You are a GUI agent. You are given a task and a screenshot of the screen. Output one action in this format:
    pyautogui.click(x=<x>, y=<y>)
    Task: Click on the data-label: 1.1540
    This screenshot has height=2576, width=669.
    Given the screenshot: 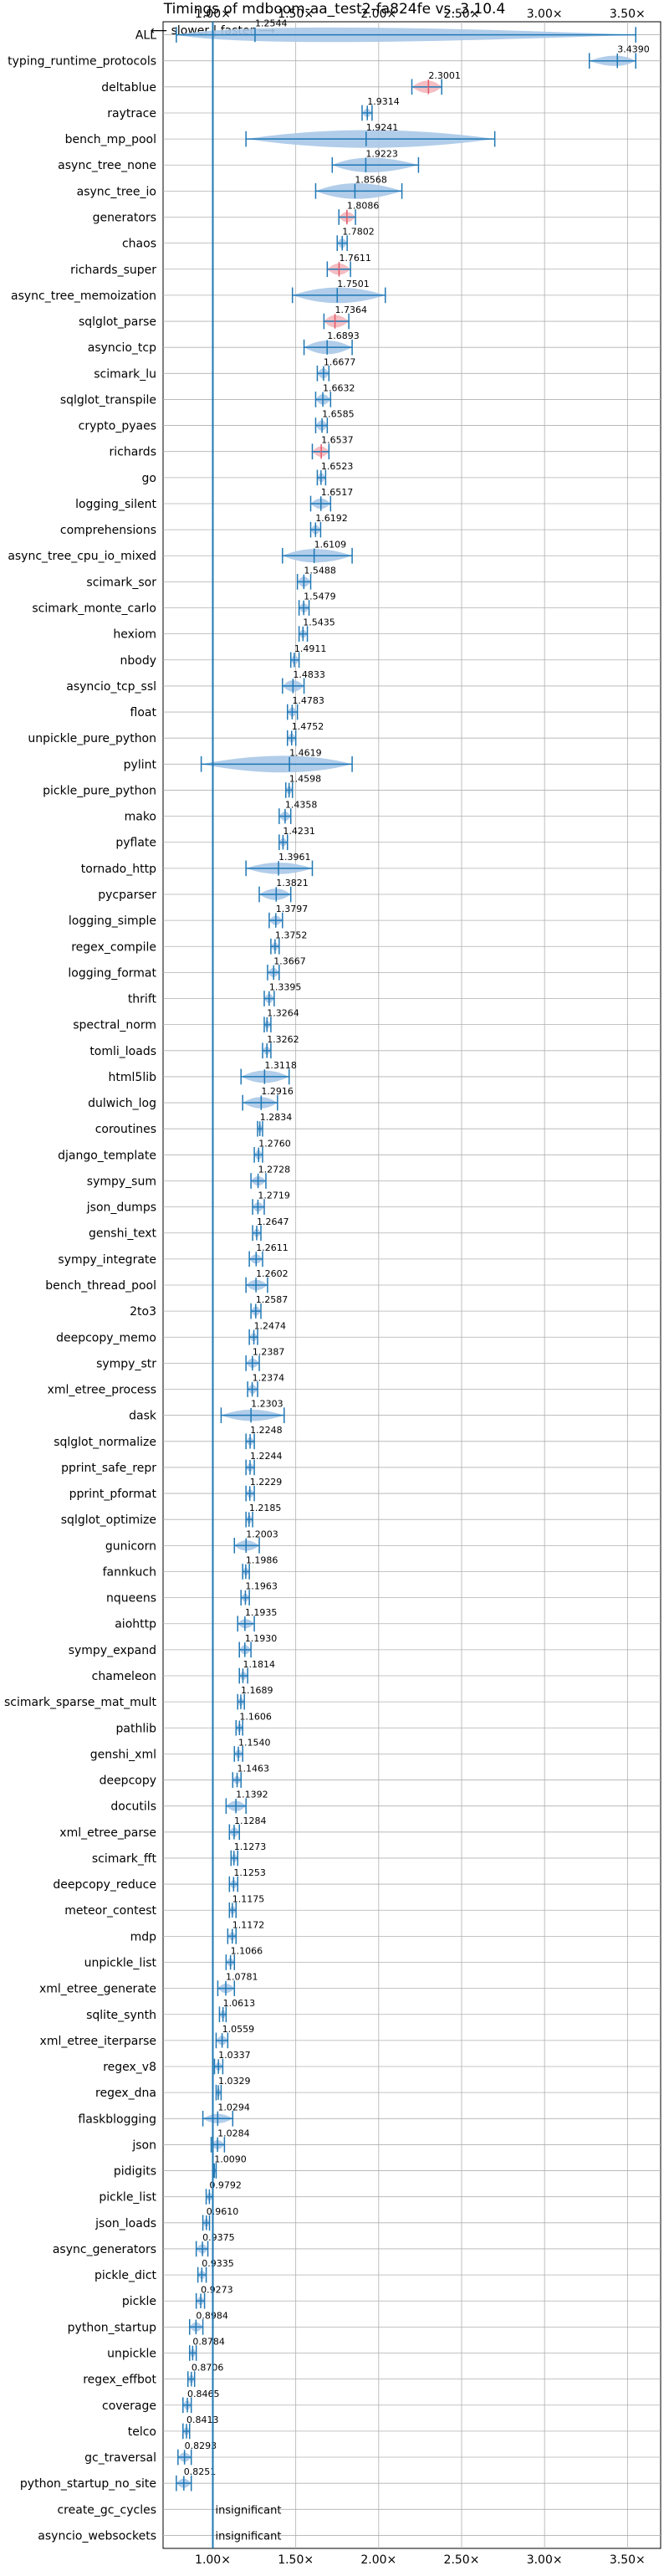 What is the action you would take?
    pyautogui.click(x=254, y=1743)
    